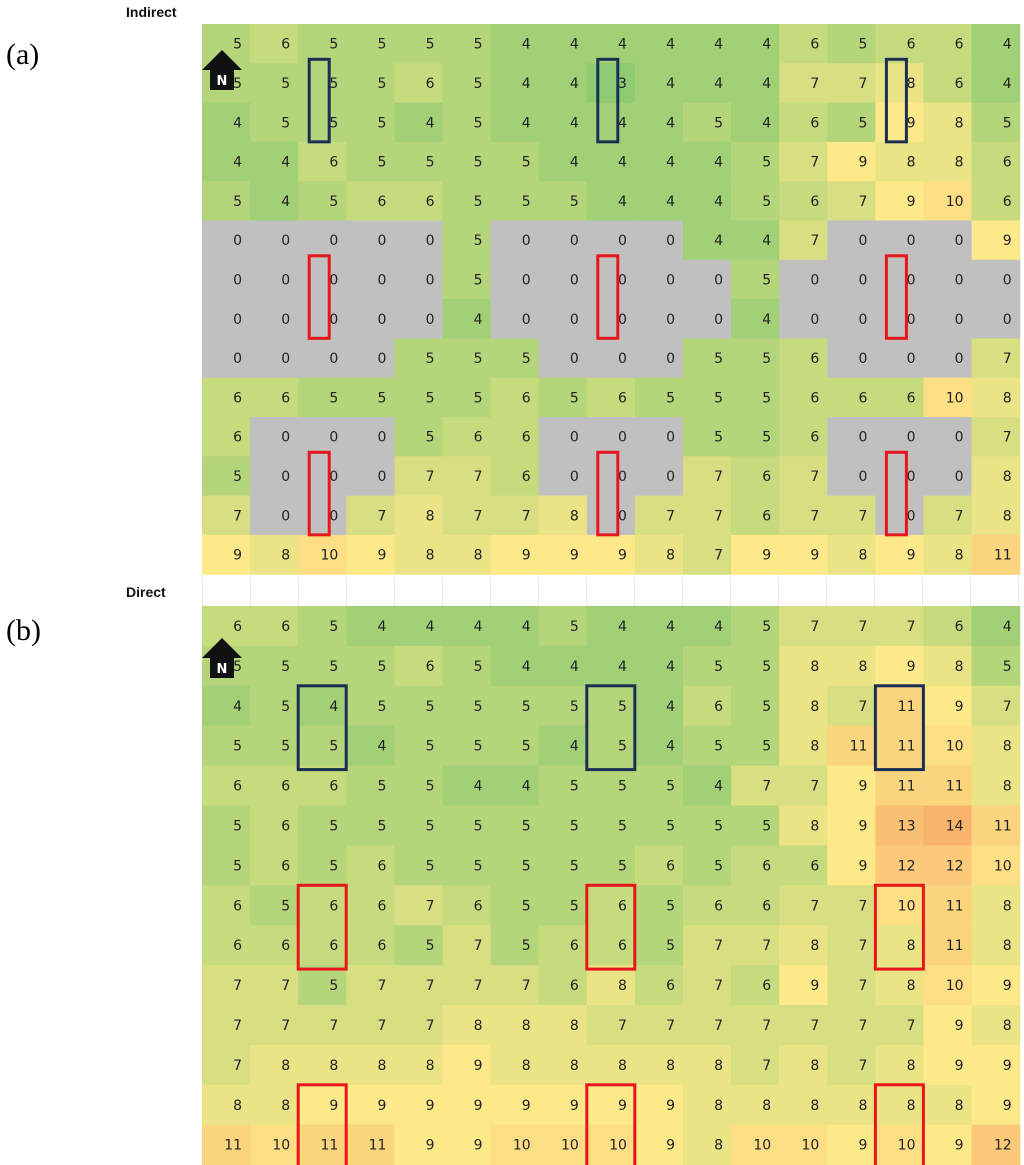  Describe the element at coordinates (907, 707) in the screenshot. I see `cell-value: 11` at that location.